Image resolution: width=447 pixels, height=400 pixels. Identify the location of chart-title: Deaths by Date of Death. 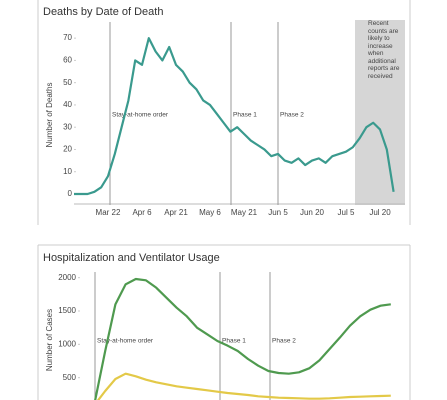
(103, 12).